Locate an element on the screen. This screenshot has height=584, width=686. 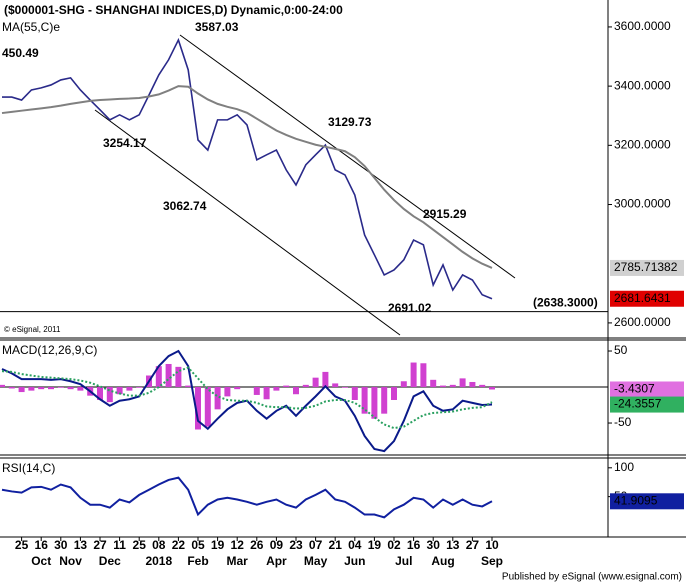
x-month-label: Oct is located at coordinates (41, 561).